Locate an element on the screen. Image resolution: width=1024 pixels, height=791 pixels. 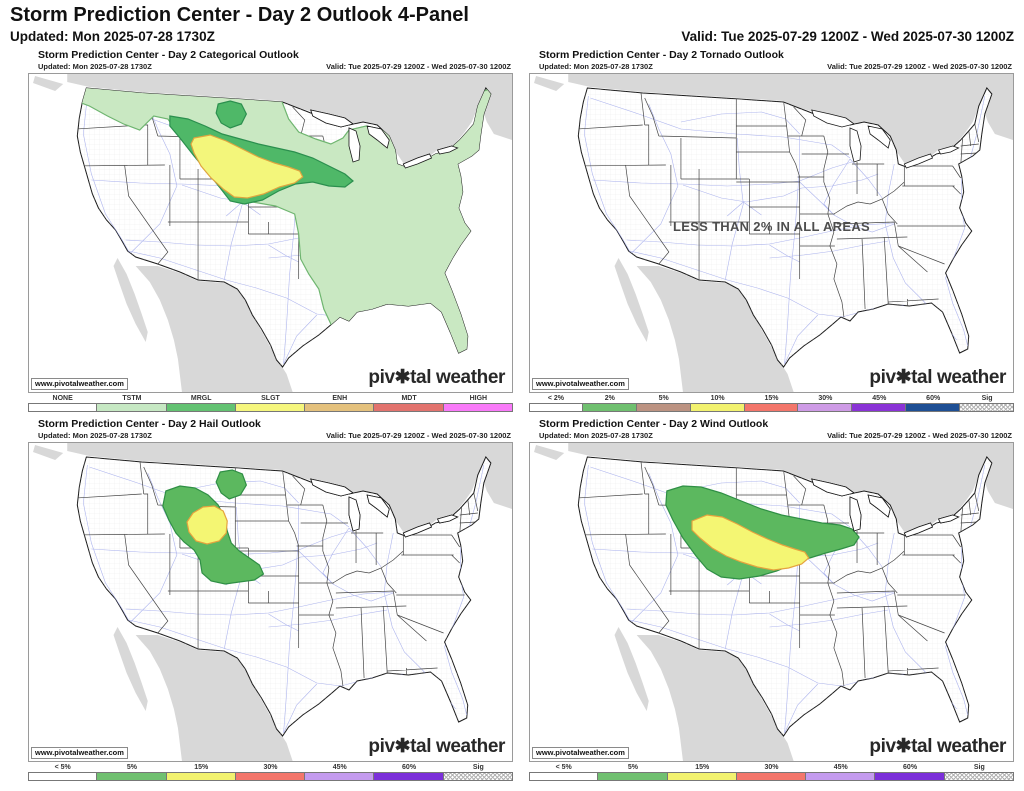
legend-tornado: < 2% 2% 5% 10% 15% 30% 45% 60% Sig is located at coordinates (772, 403).